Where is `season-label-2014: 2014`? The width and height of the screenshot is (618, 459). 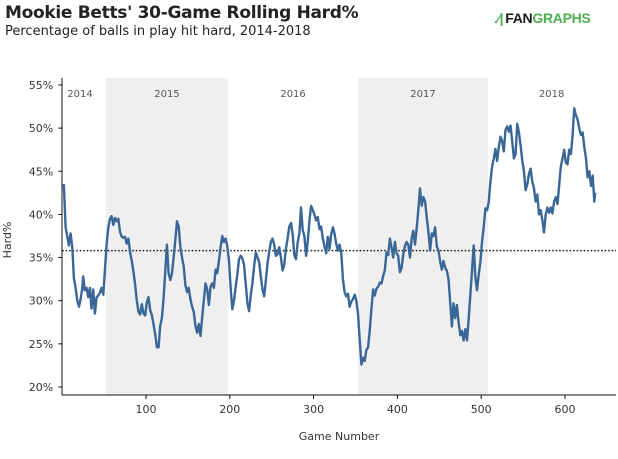 season-label-2014: 2014 is located at coordinates (79, 94).